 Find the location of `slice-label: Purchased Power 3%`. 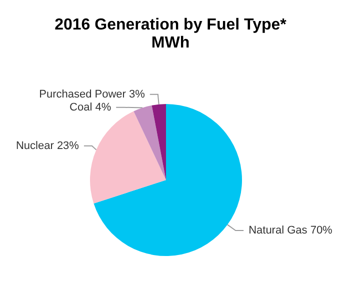

slice-label: Purchased Power 3% is located at coordinates (92, 94).